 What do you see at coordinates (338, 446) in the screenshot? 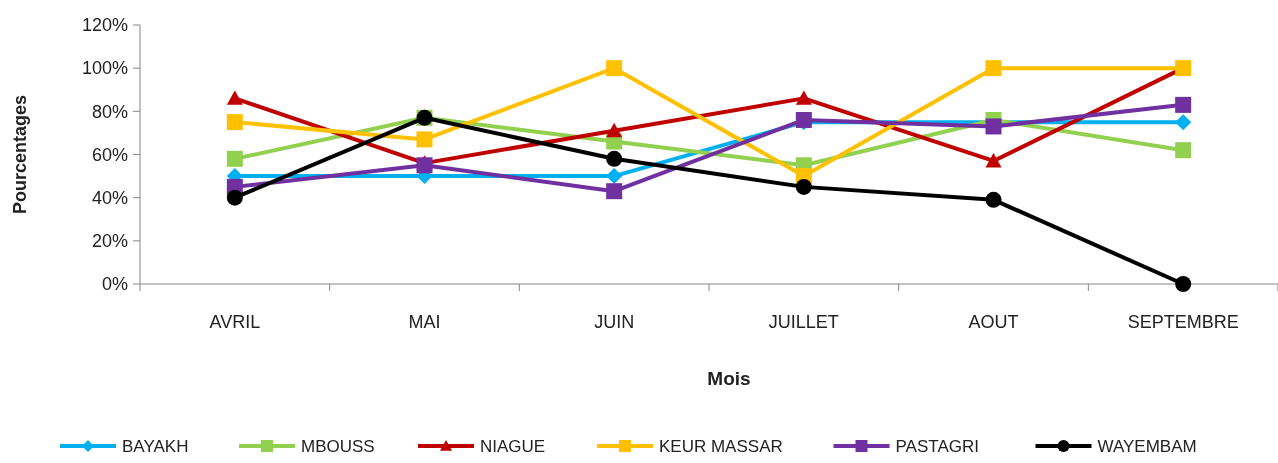
I see `legend-label: MBOUSS` at bounding box center [338, 446].